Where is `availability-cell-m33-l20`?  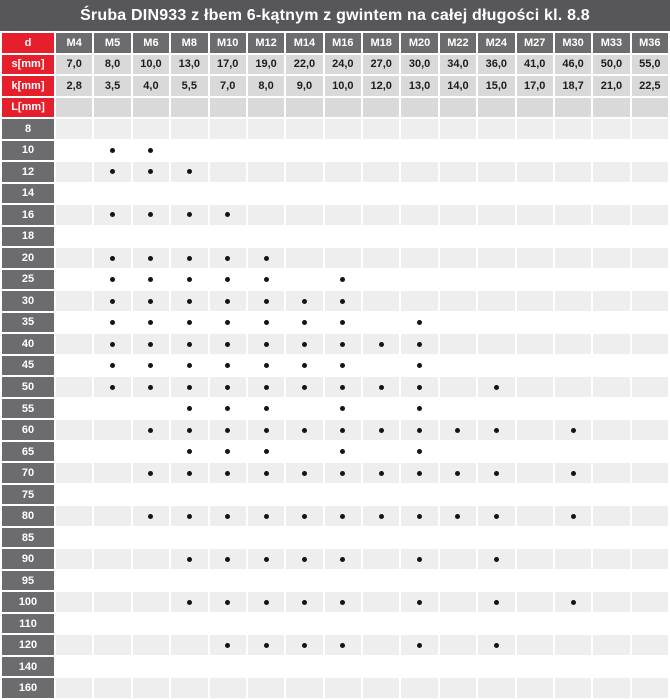
availability-cell-m33-l20 is located at coordinates (611, 258).